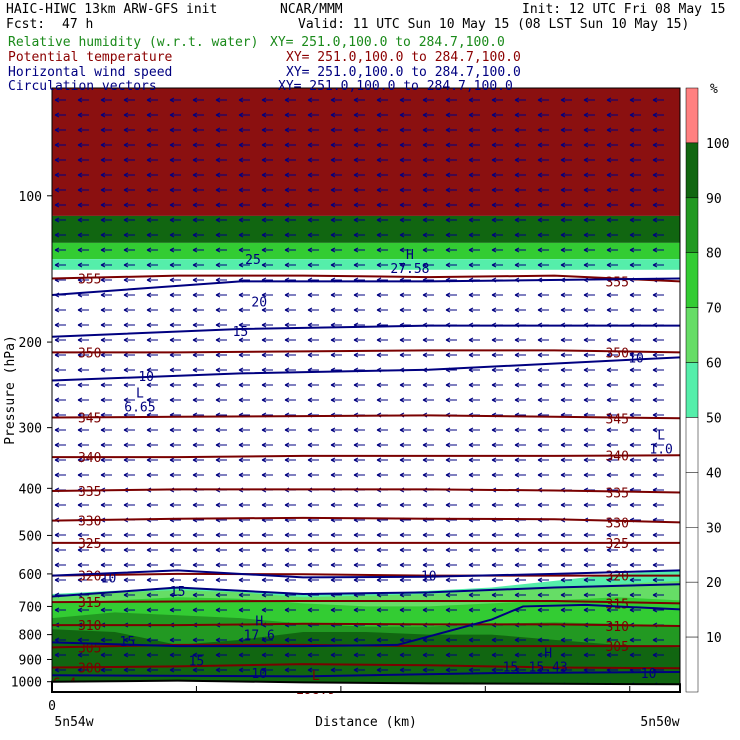  What do you see at coordinates (89, 492) in the screenshot?
I see `theta-label-335: 335` at bounding box center [89, 492].